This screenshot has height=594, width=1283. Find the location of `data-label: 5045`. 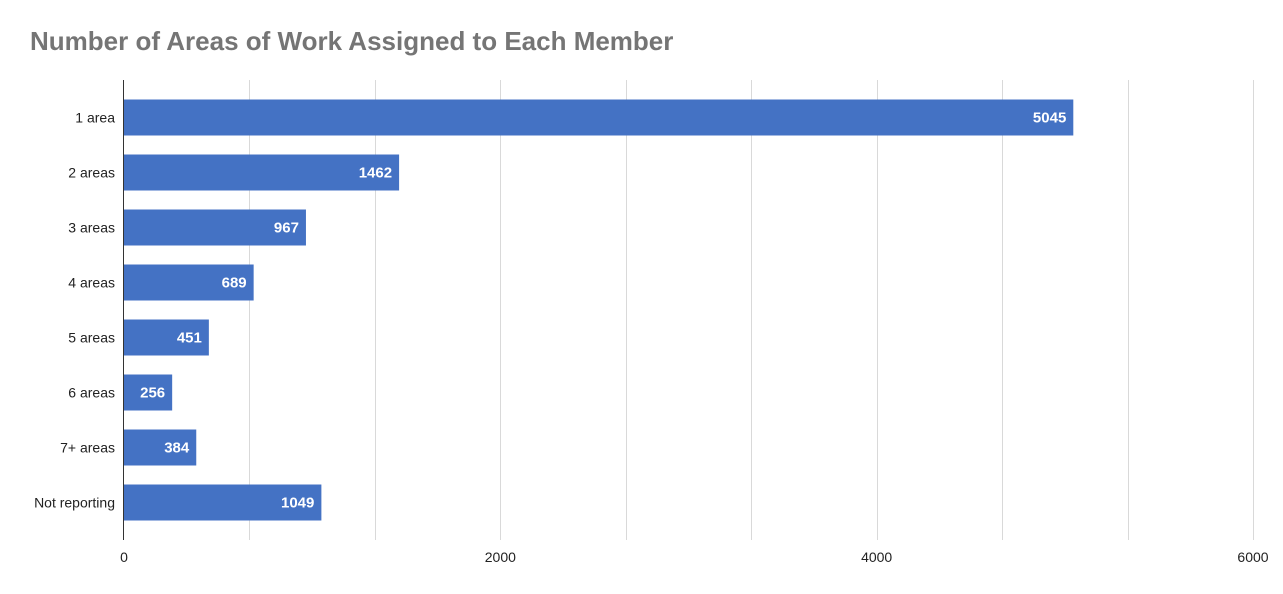

data-label: 5045 is located at coordinates (1049, 118).